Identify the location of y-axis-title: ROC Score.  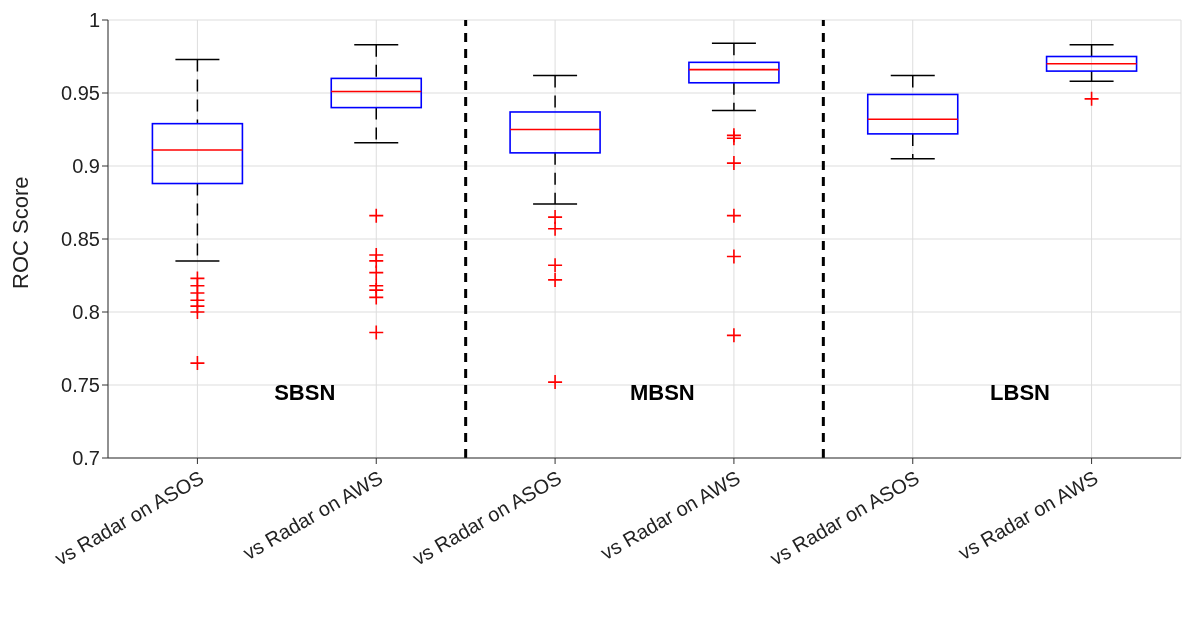
(20, 232).